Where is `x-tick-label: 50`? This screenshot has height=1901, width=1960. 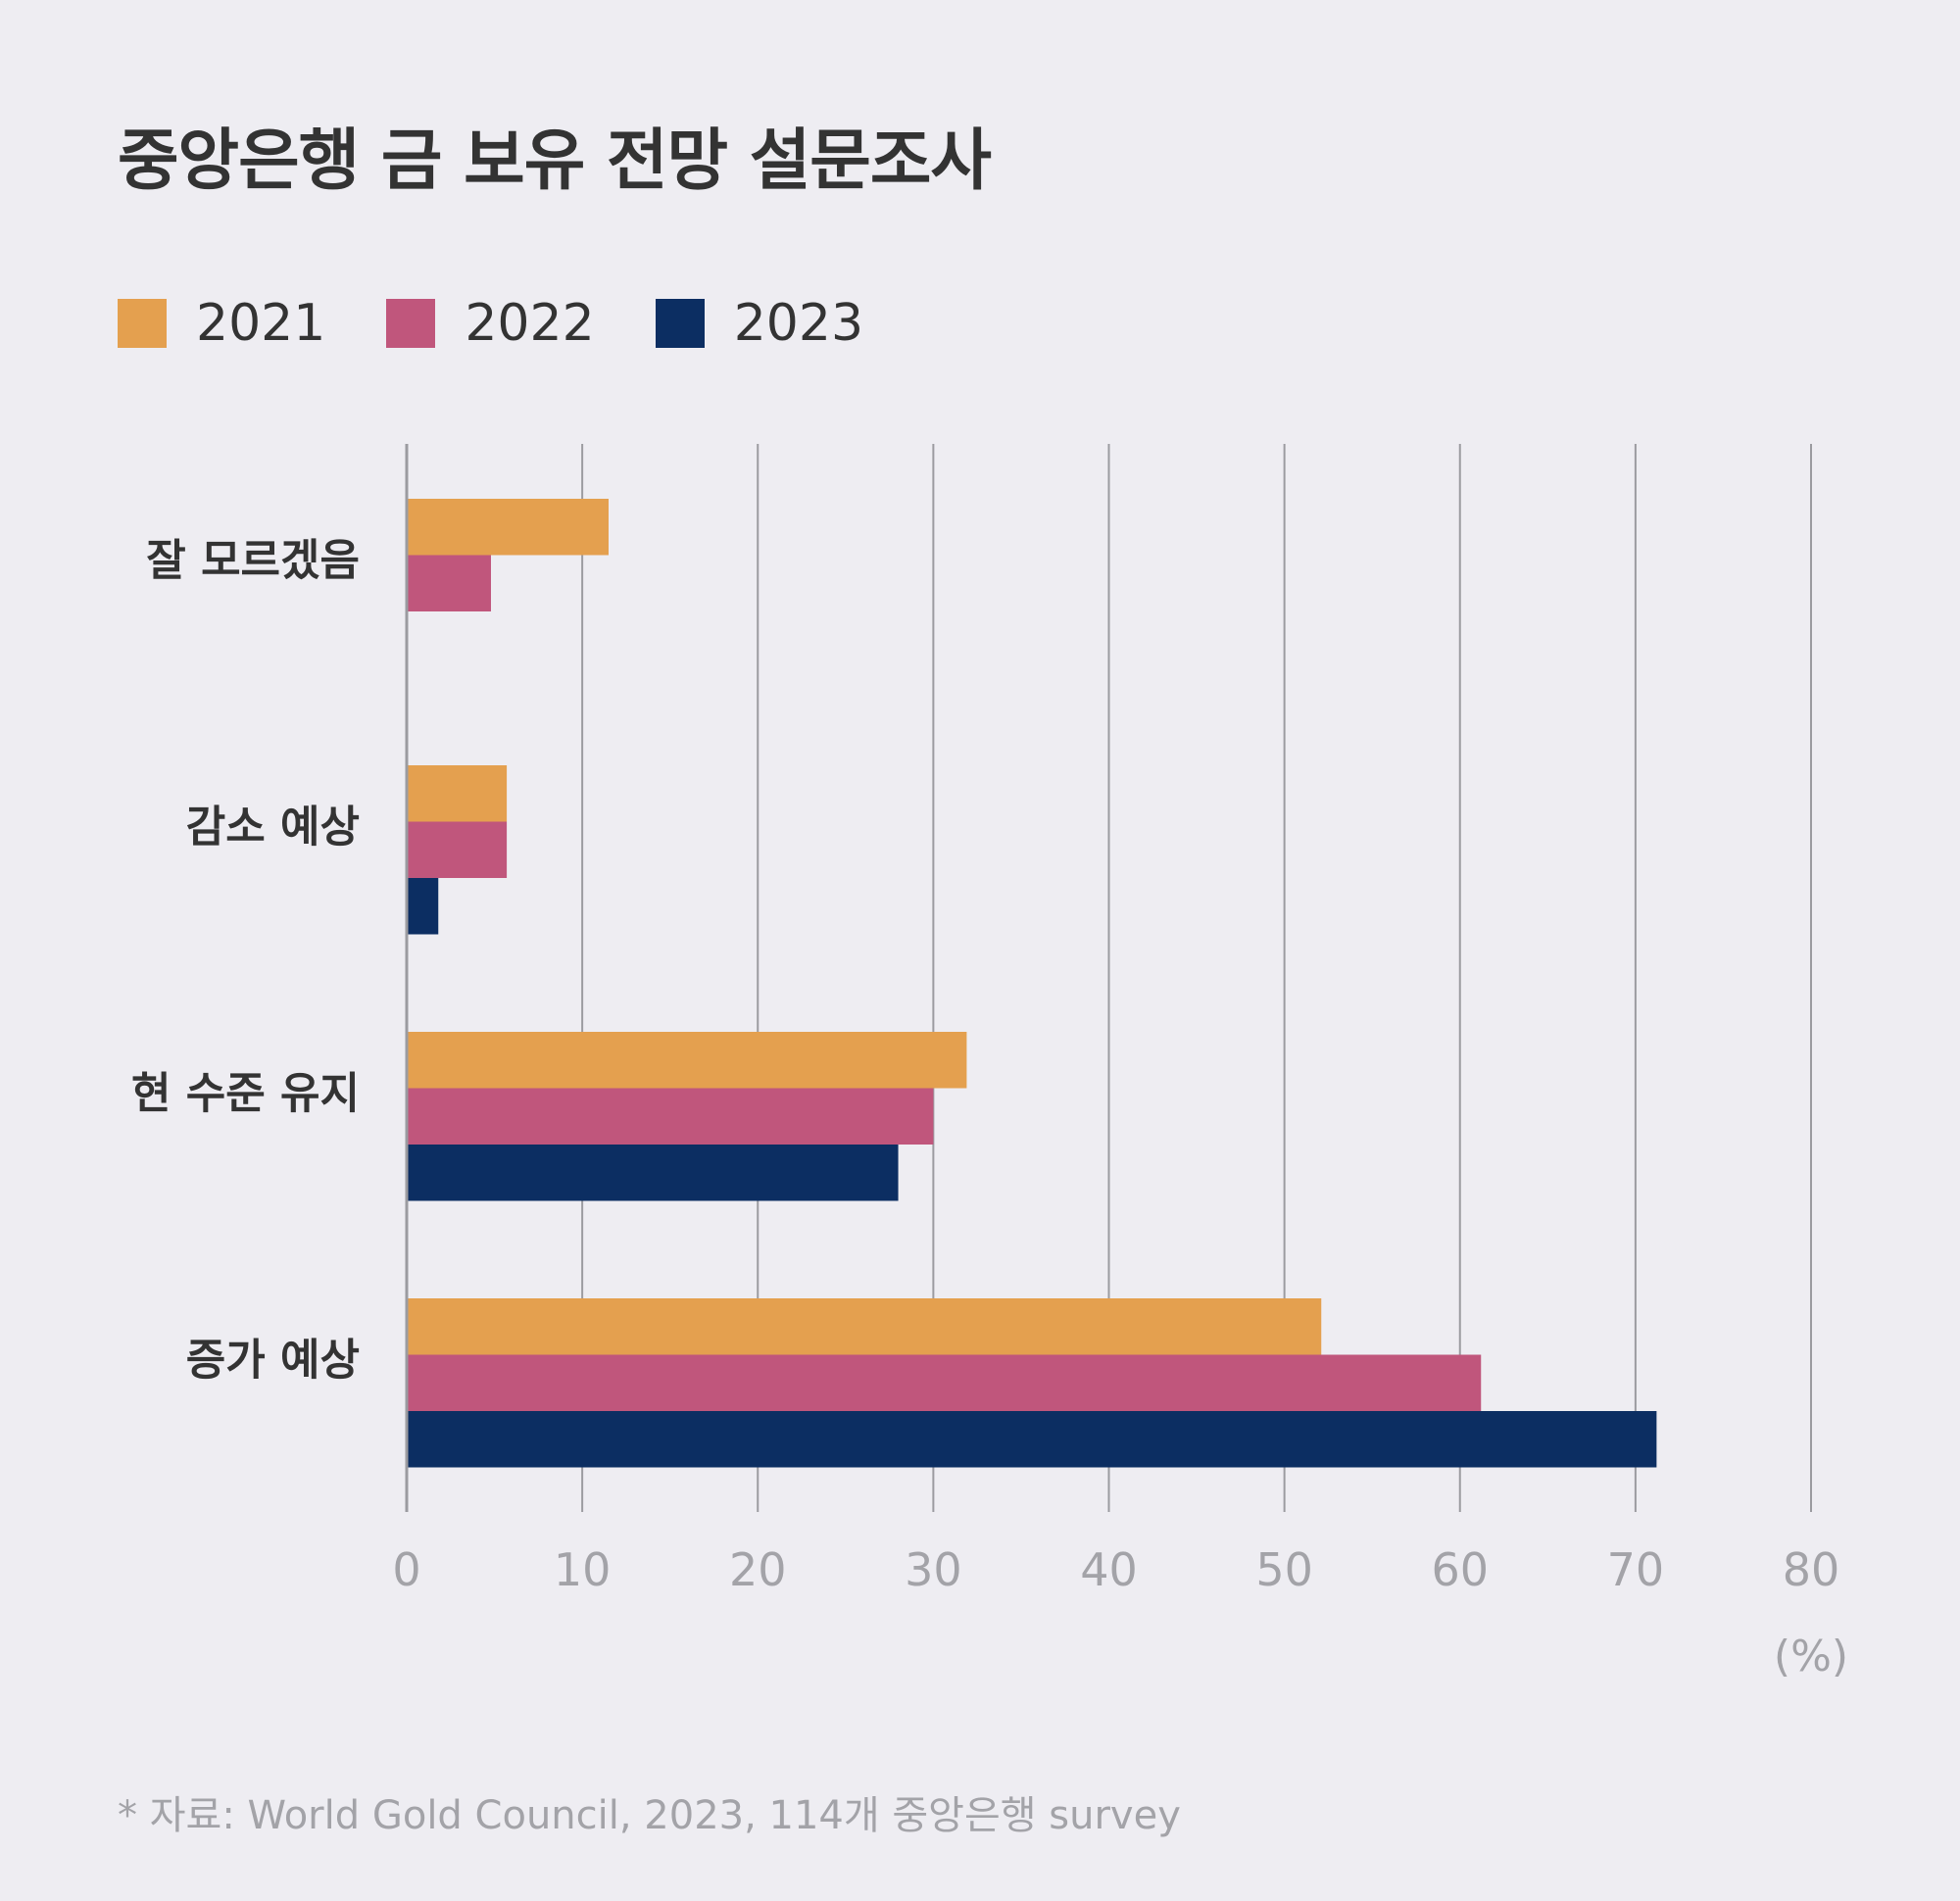 x-tick-label: 50 is located at coordinates (1284, 1569).